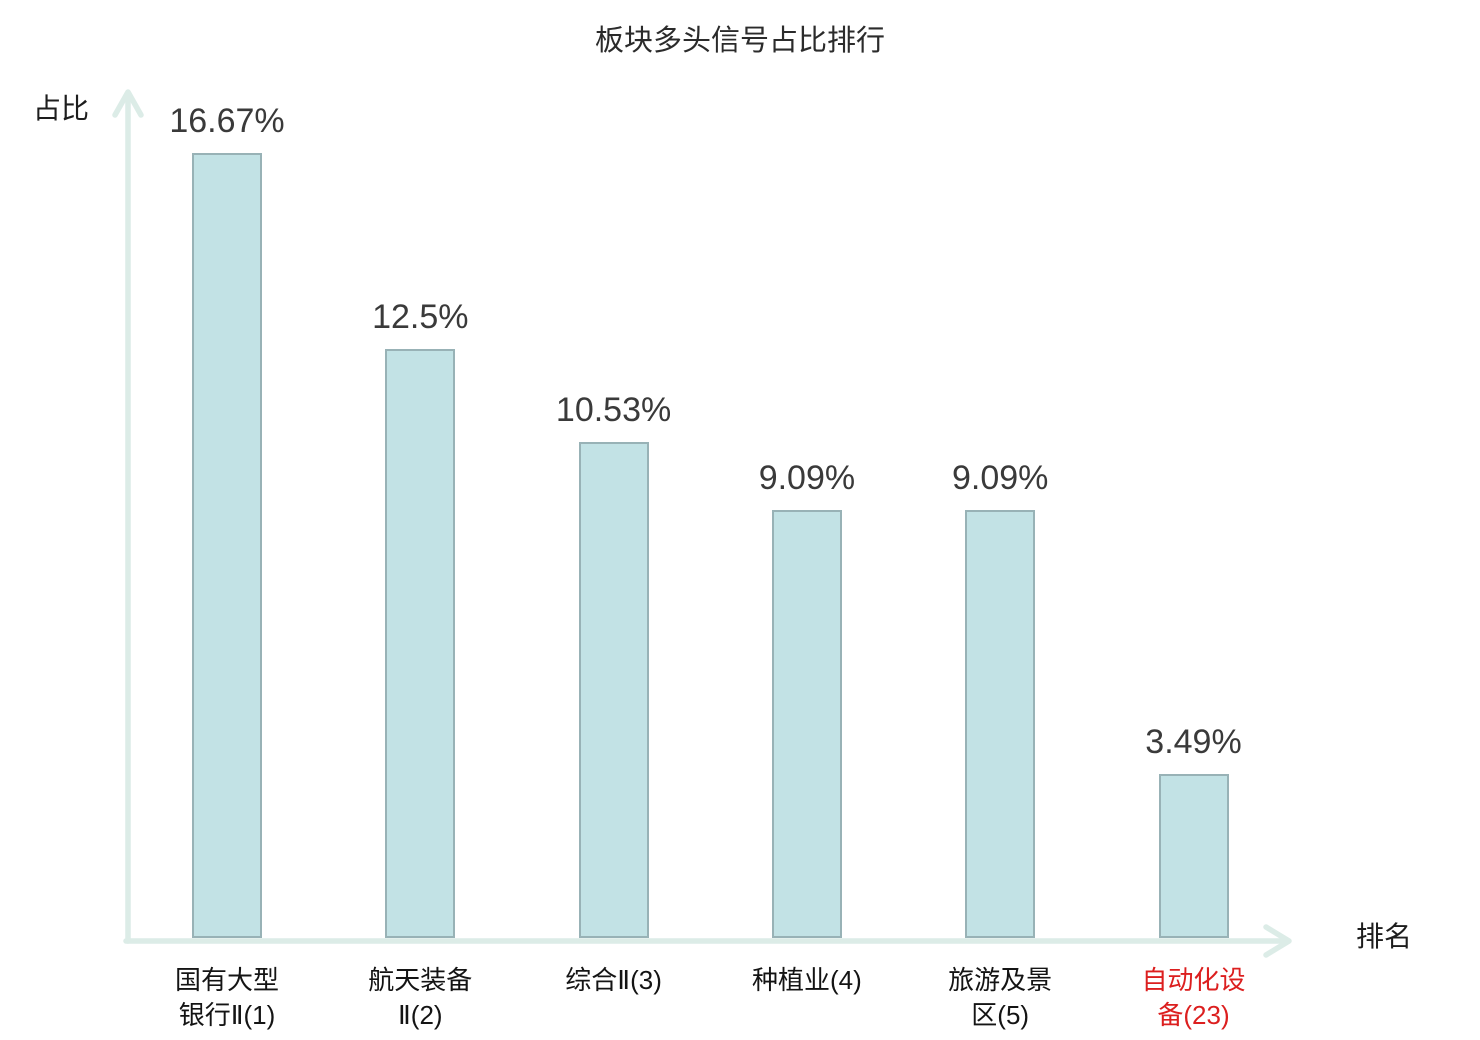 The height and width of the screenshot is (1040, 1480). I want to click on y-axis-arrow-icon, so click(128, 103).